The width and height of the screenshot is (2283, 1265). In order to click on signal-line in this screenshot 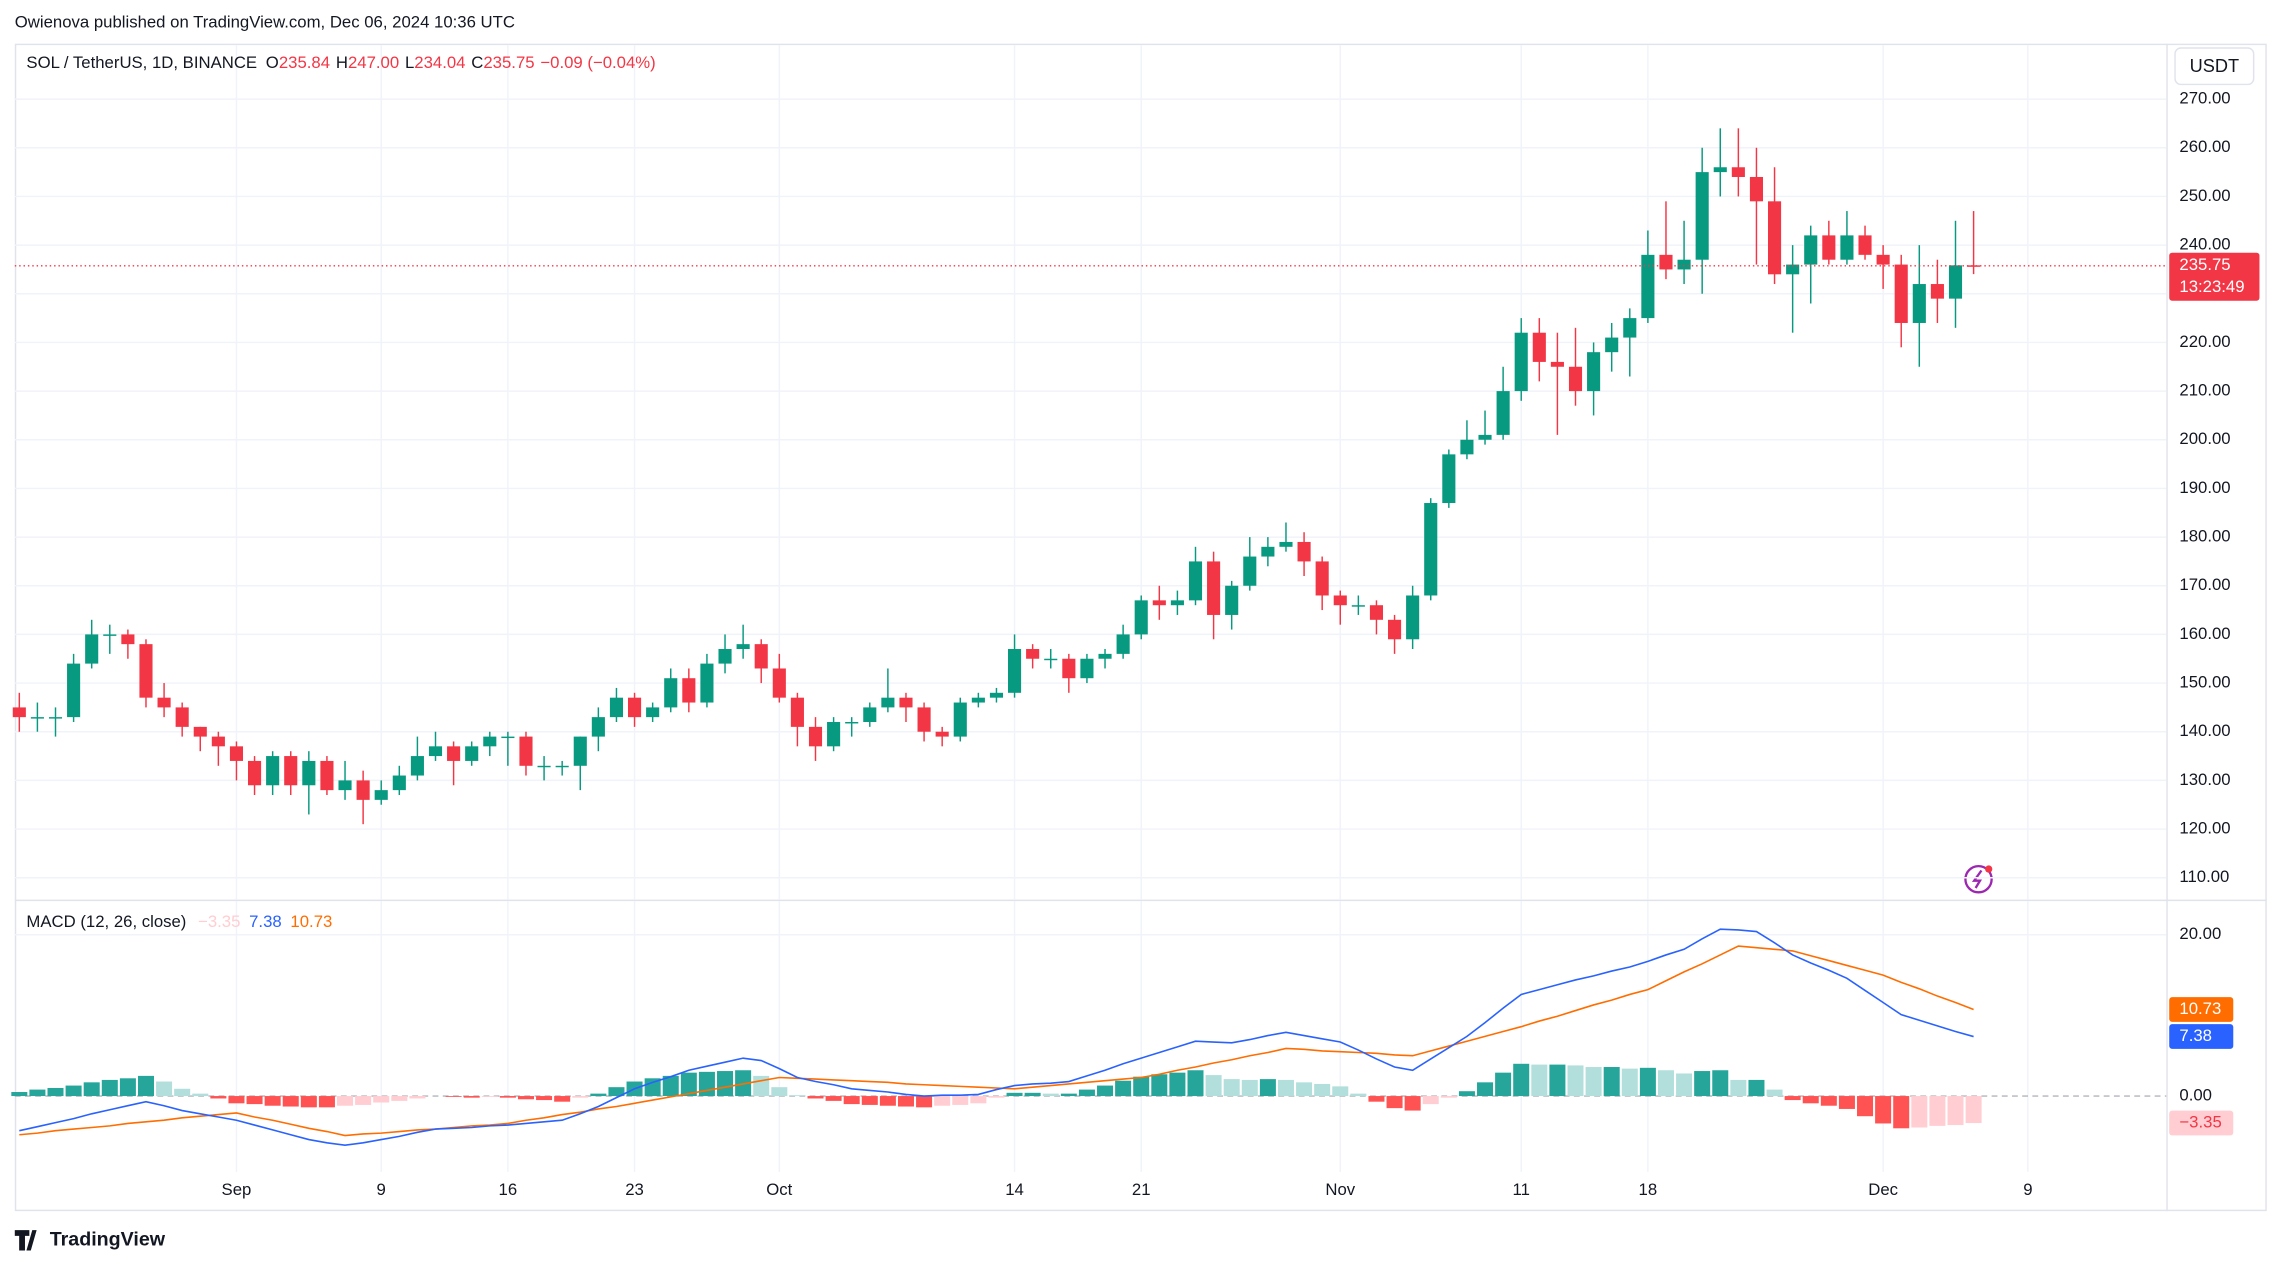, I will do `click(996, 1041)`.